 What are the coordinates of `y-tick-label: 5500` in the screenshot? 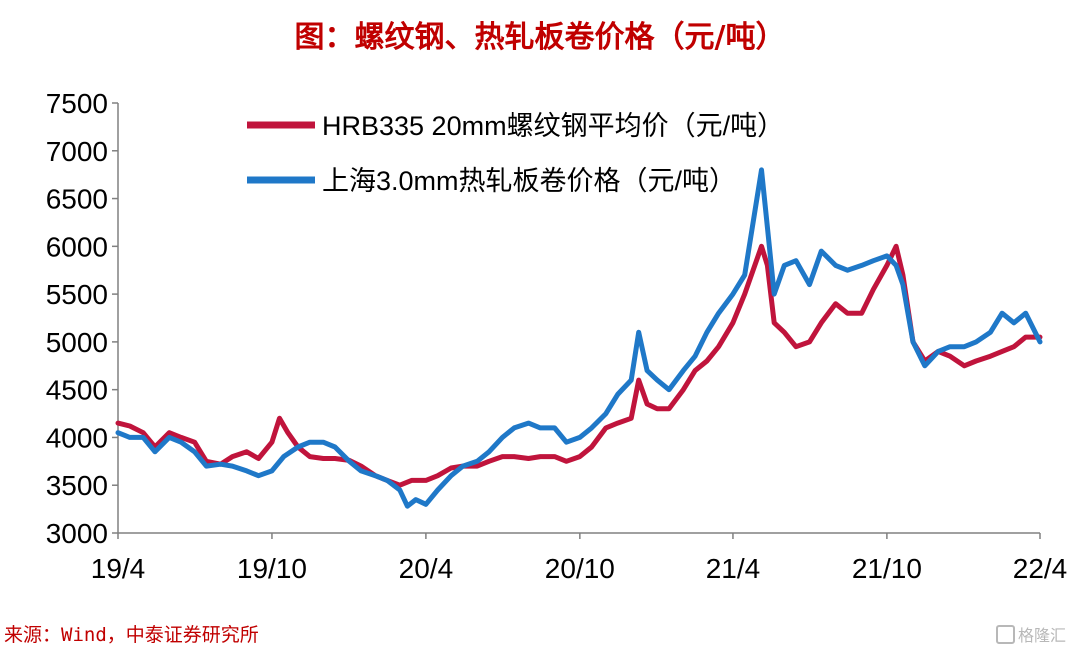 It's located at (77, 294).